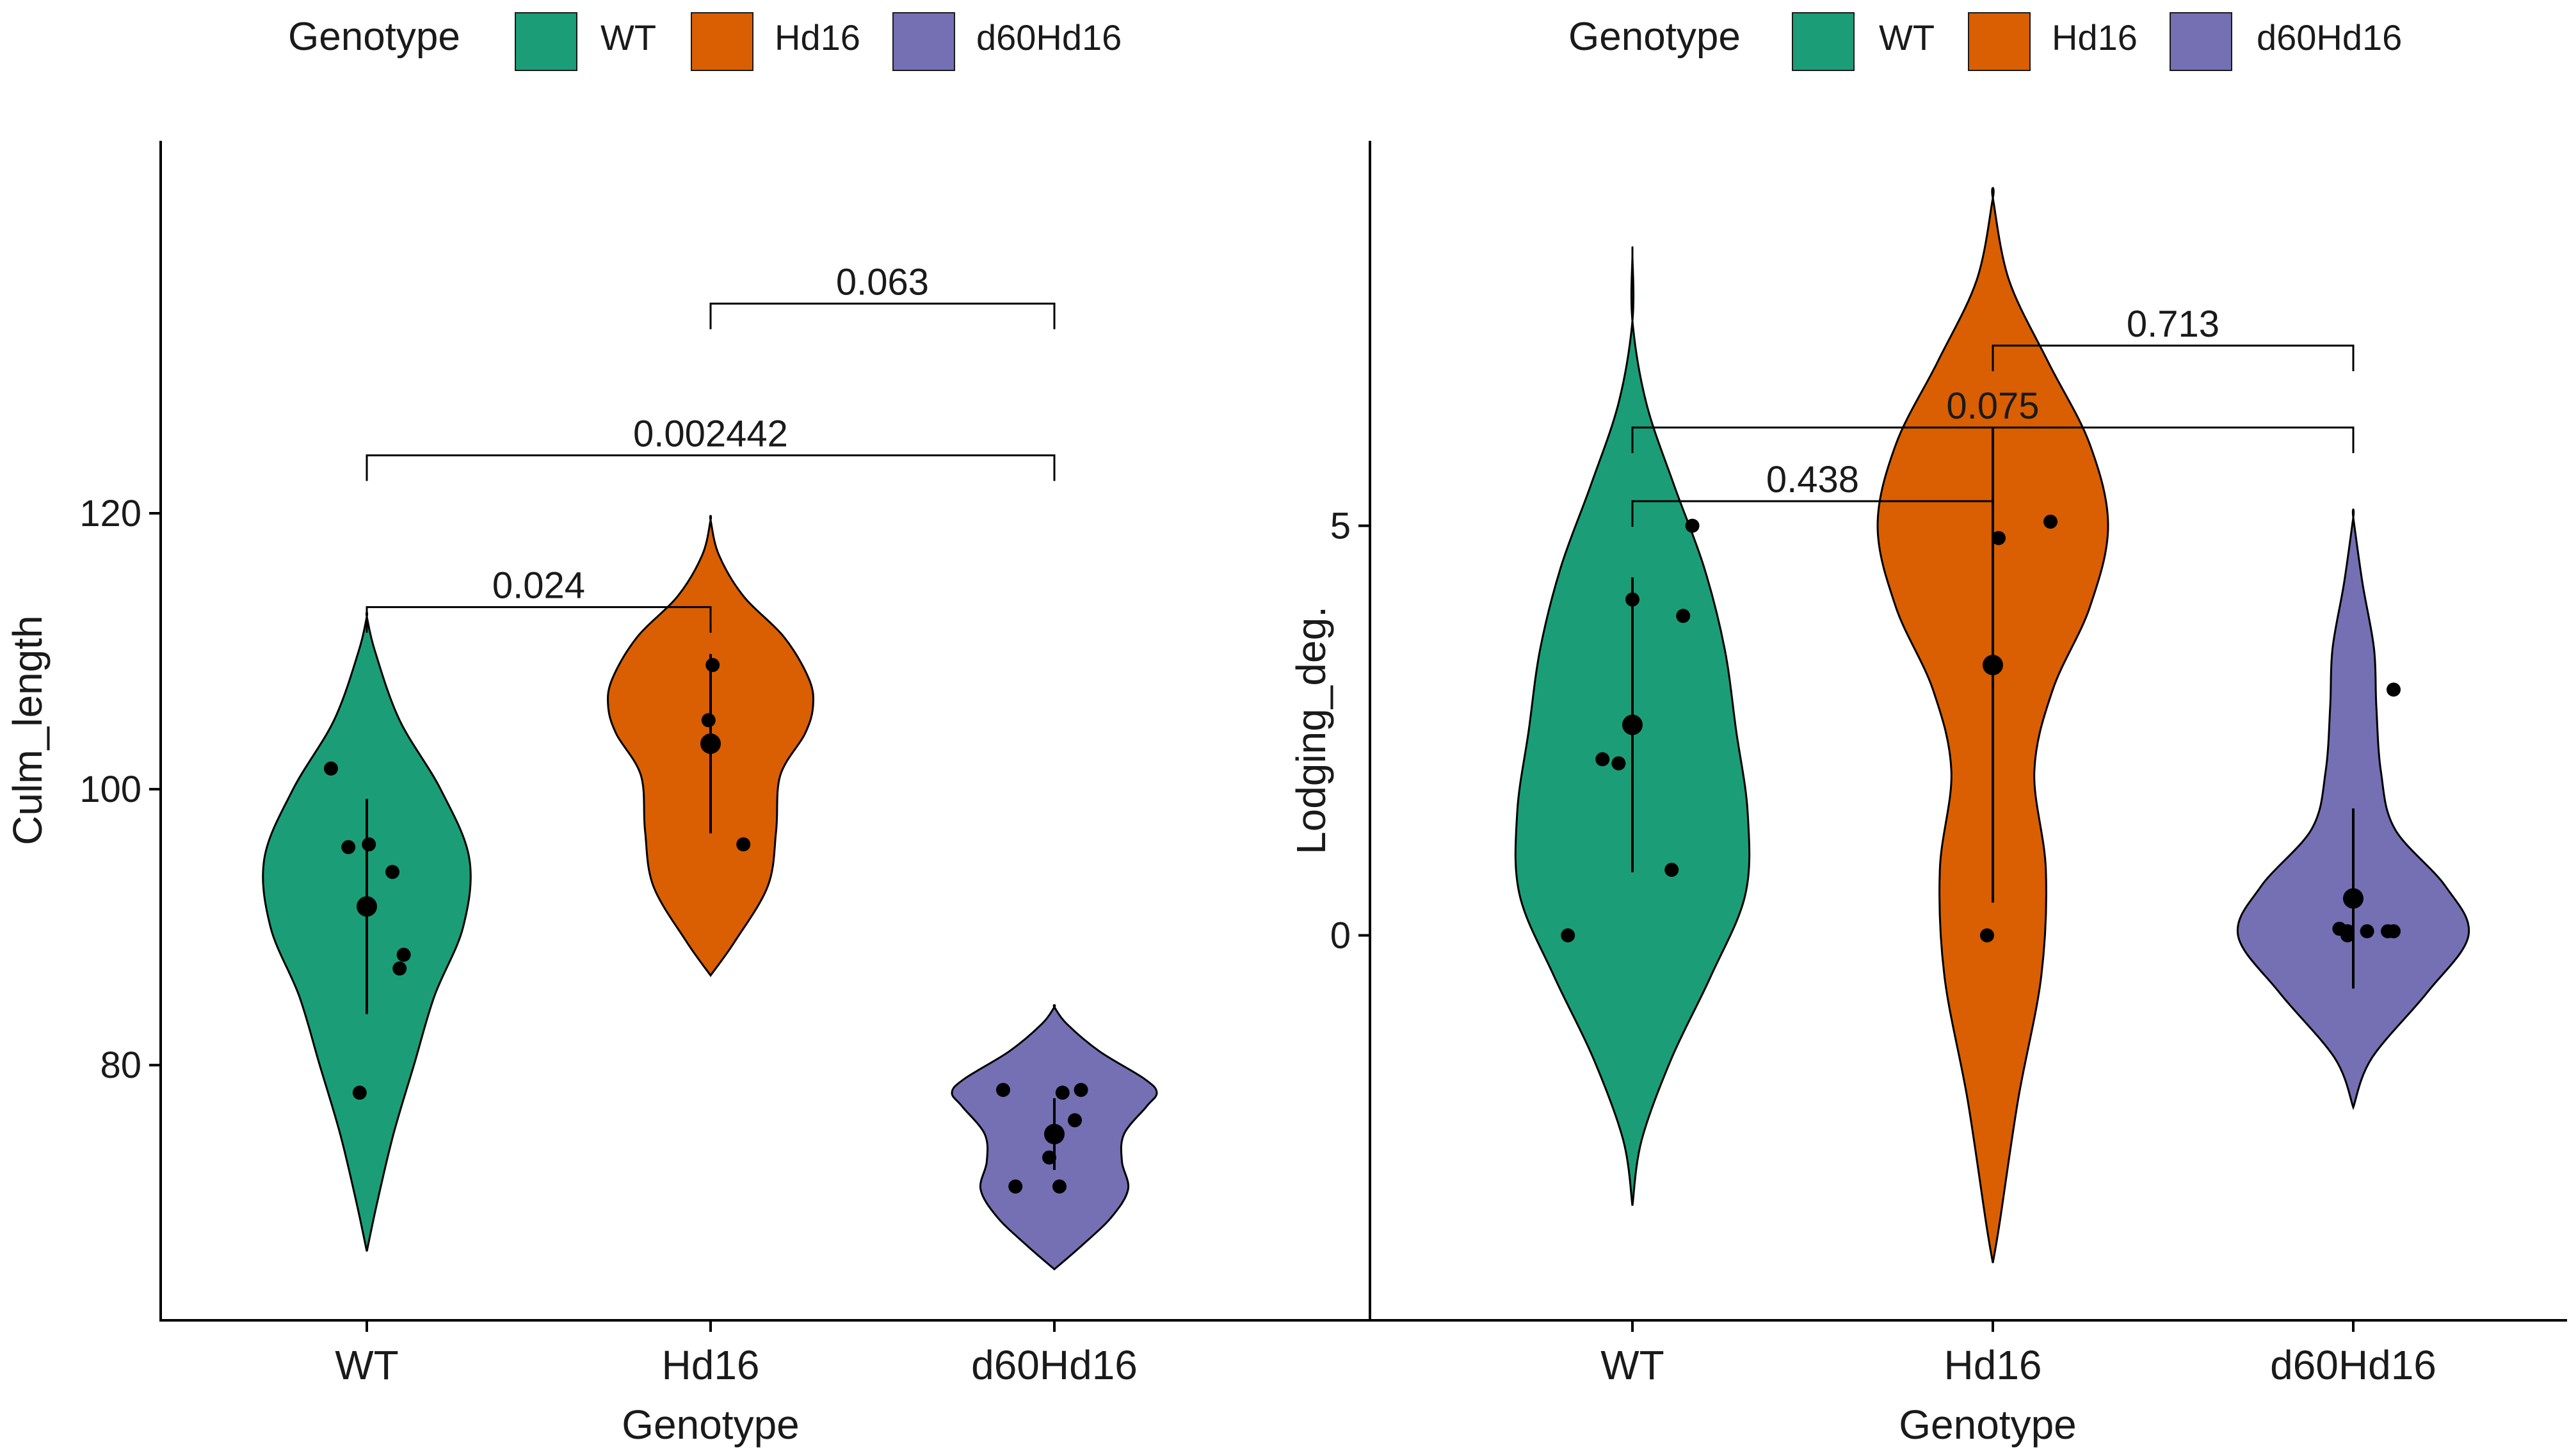 The image size is (2569, 1456). Describe the element at coordinates (710, 433) in the screenshot. I see `pvalue-label-wt-vs-d60hd16: 0.002442` at that location.